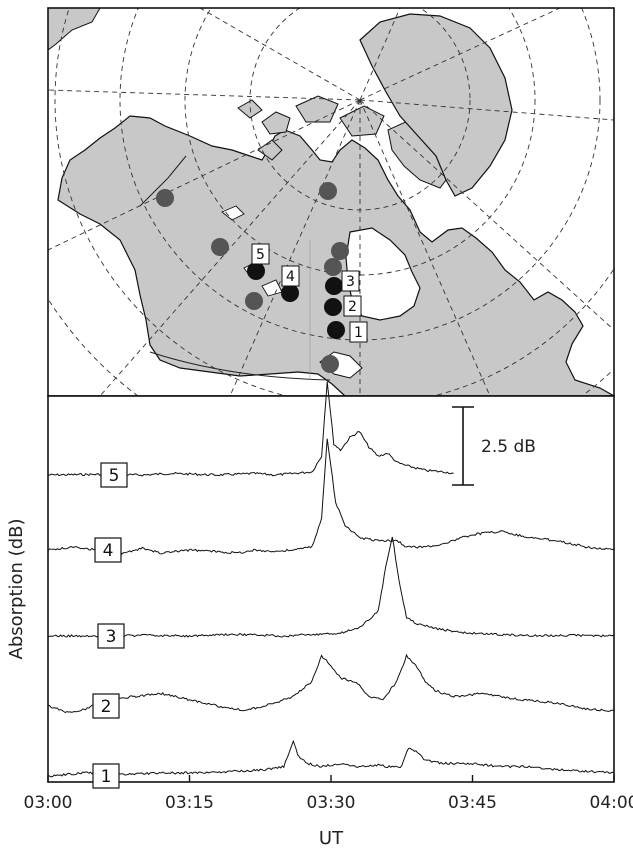 The width and height of the screenshot is (633, 852). What do you see at coordinates (48, 803) in the screenshot?
I see `x-tick-label: 03:00` at bounding box center [48, 803].